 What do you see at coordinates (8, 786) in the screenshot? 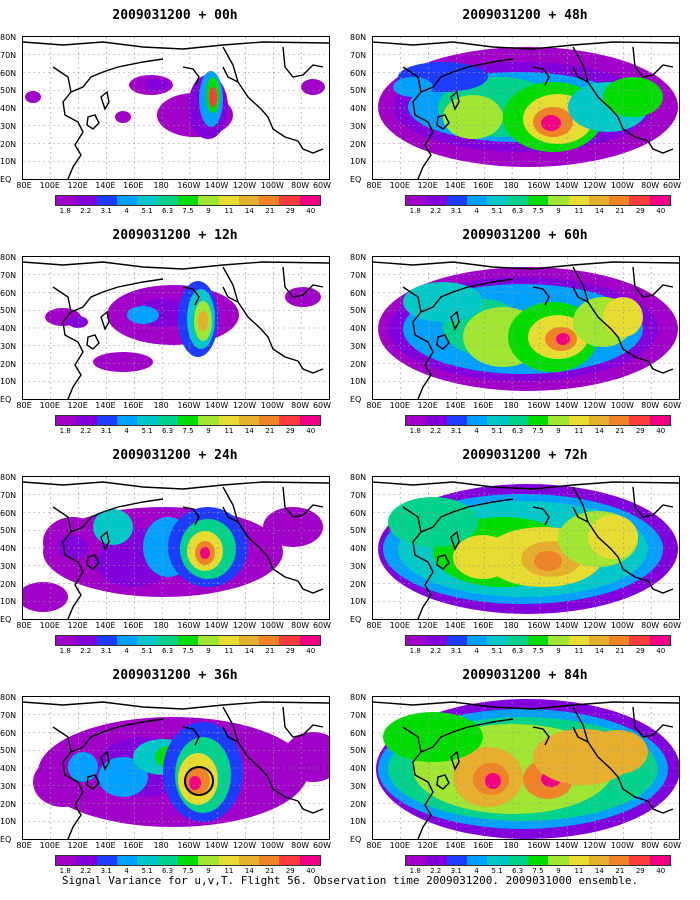
I see `latitude-tick-label: 30N` at bounding box center [8, 786].